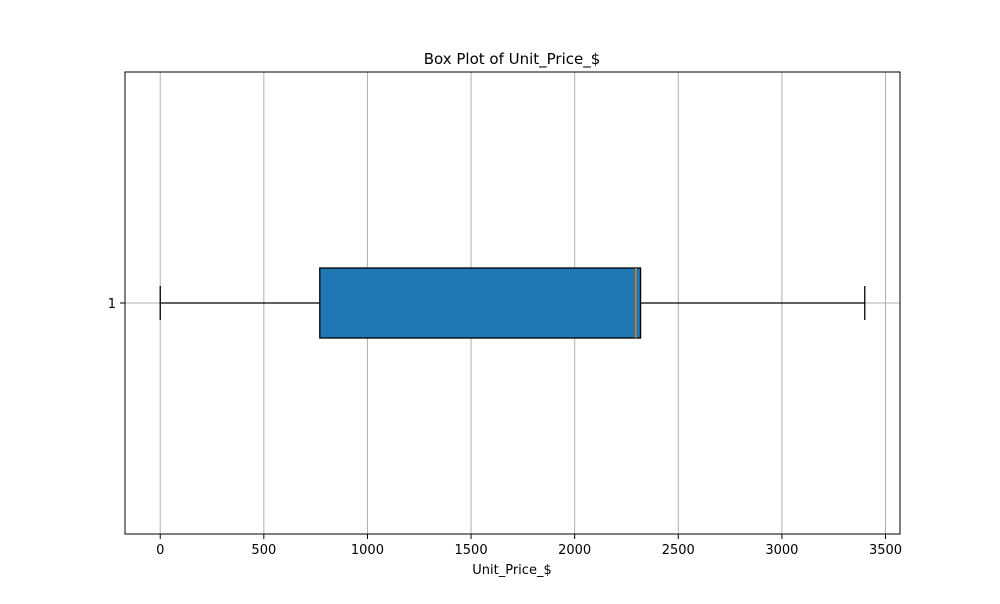 Image resolution: width=1000 pixels, height=604 pixels. I want to click on interquartile-box, so click(480, 303).